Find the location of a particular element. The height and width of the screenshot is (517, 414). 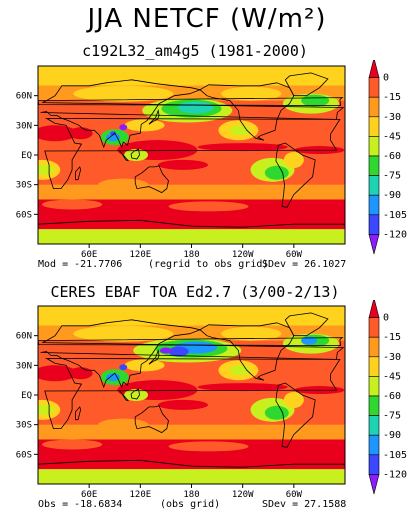

panel1-sdev-stat: SDev = 26.1027 is located at coordinates (304, 264).